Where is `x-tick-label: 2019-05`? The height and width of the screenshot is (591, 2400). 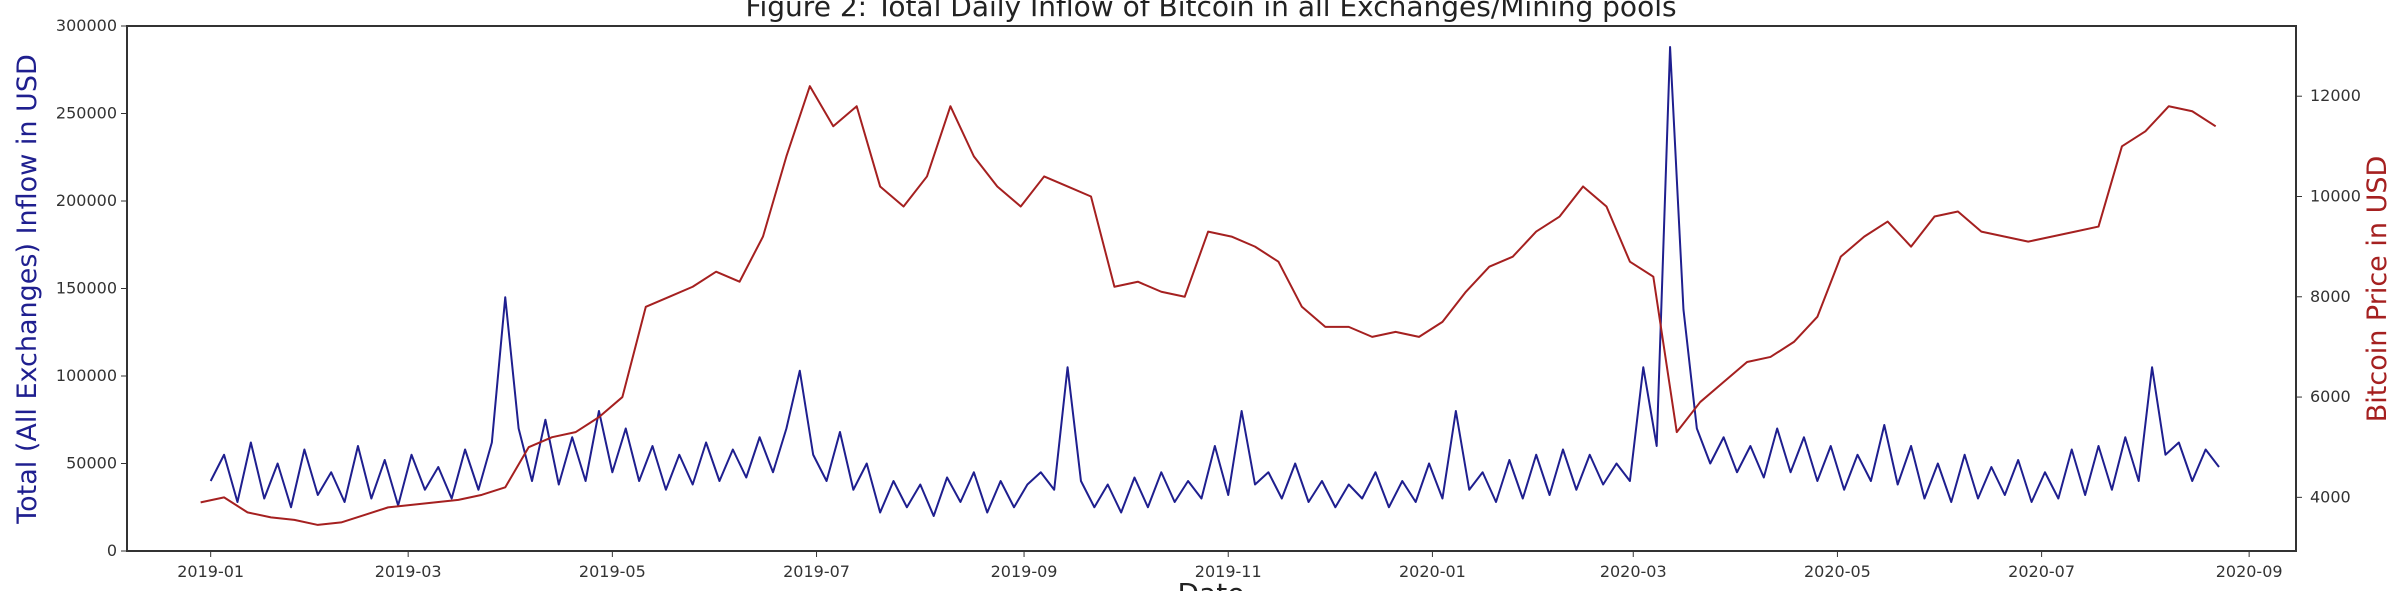
x-tick-label: 2019-05 is located at coordinates (612, 571).